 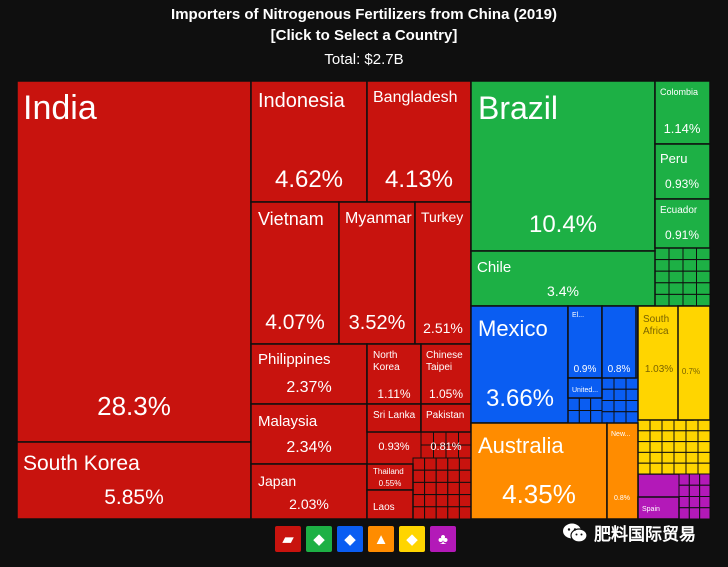 I want to click on tile-tile-28: 0.7%, so click(x=694, y=363).